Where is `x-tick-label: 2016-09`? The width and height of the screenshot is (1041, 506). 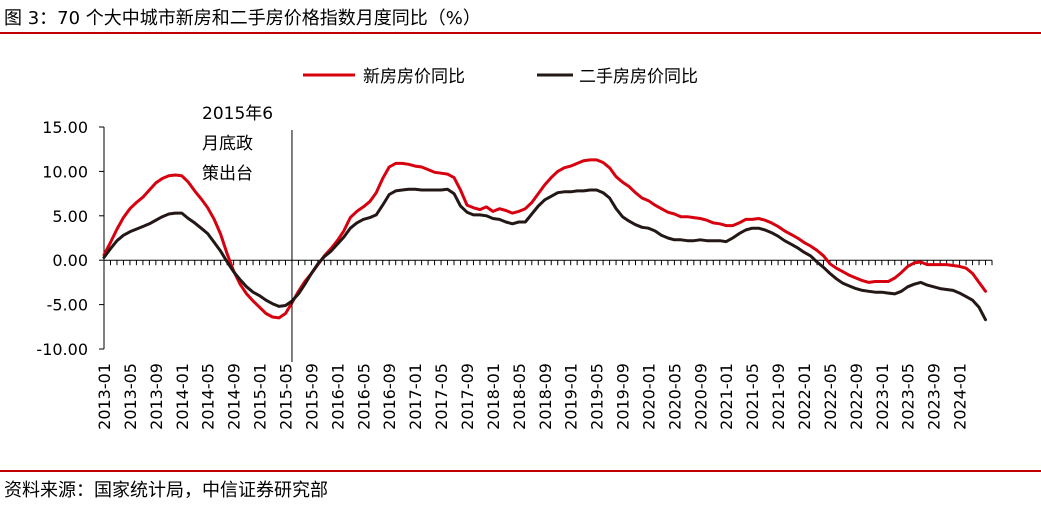
x-tick-label: 2016-09 is located at coordinates (389, 396).